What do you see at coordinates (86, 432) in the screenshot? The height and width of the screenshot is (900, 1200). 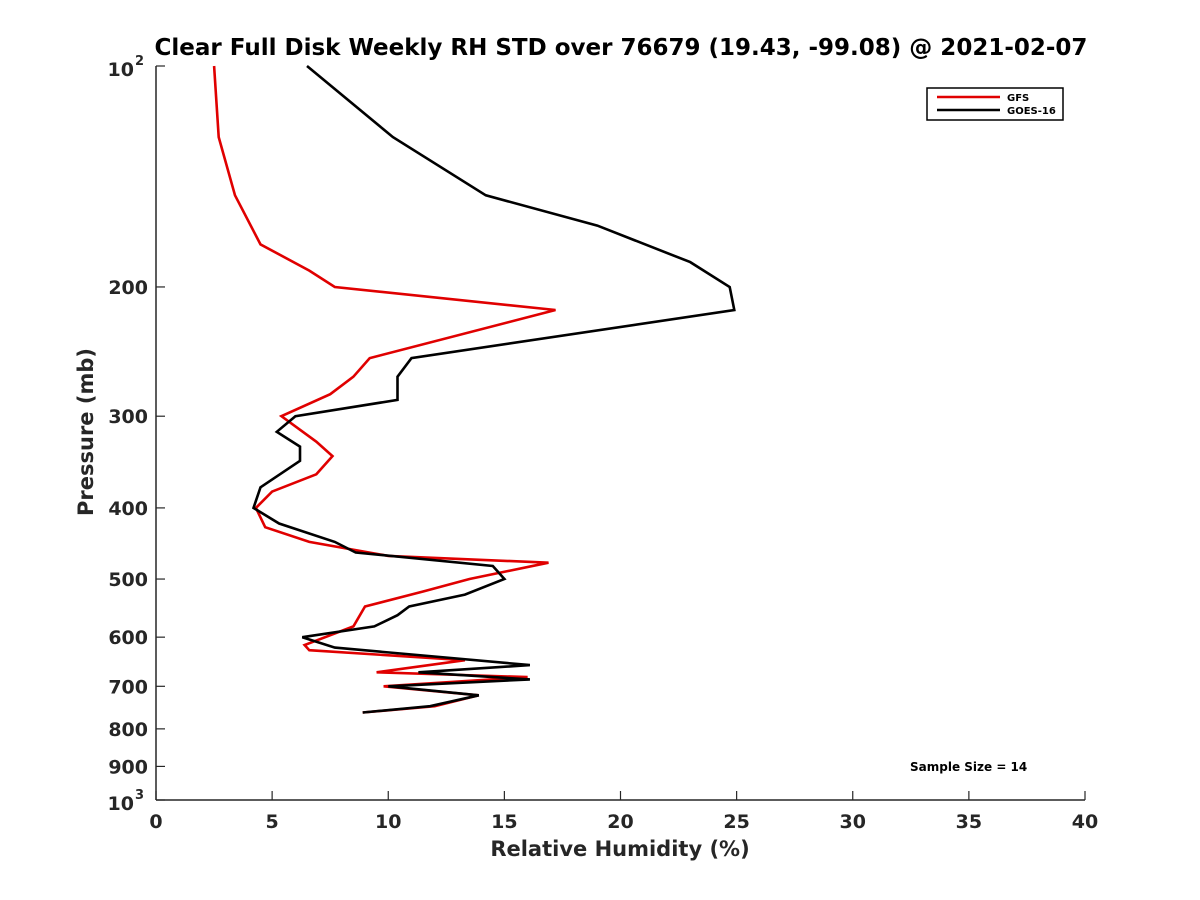 I see `y-axis-label: Pressure (mb)` at bounding box center [86, 432].